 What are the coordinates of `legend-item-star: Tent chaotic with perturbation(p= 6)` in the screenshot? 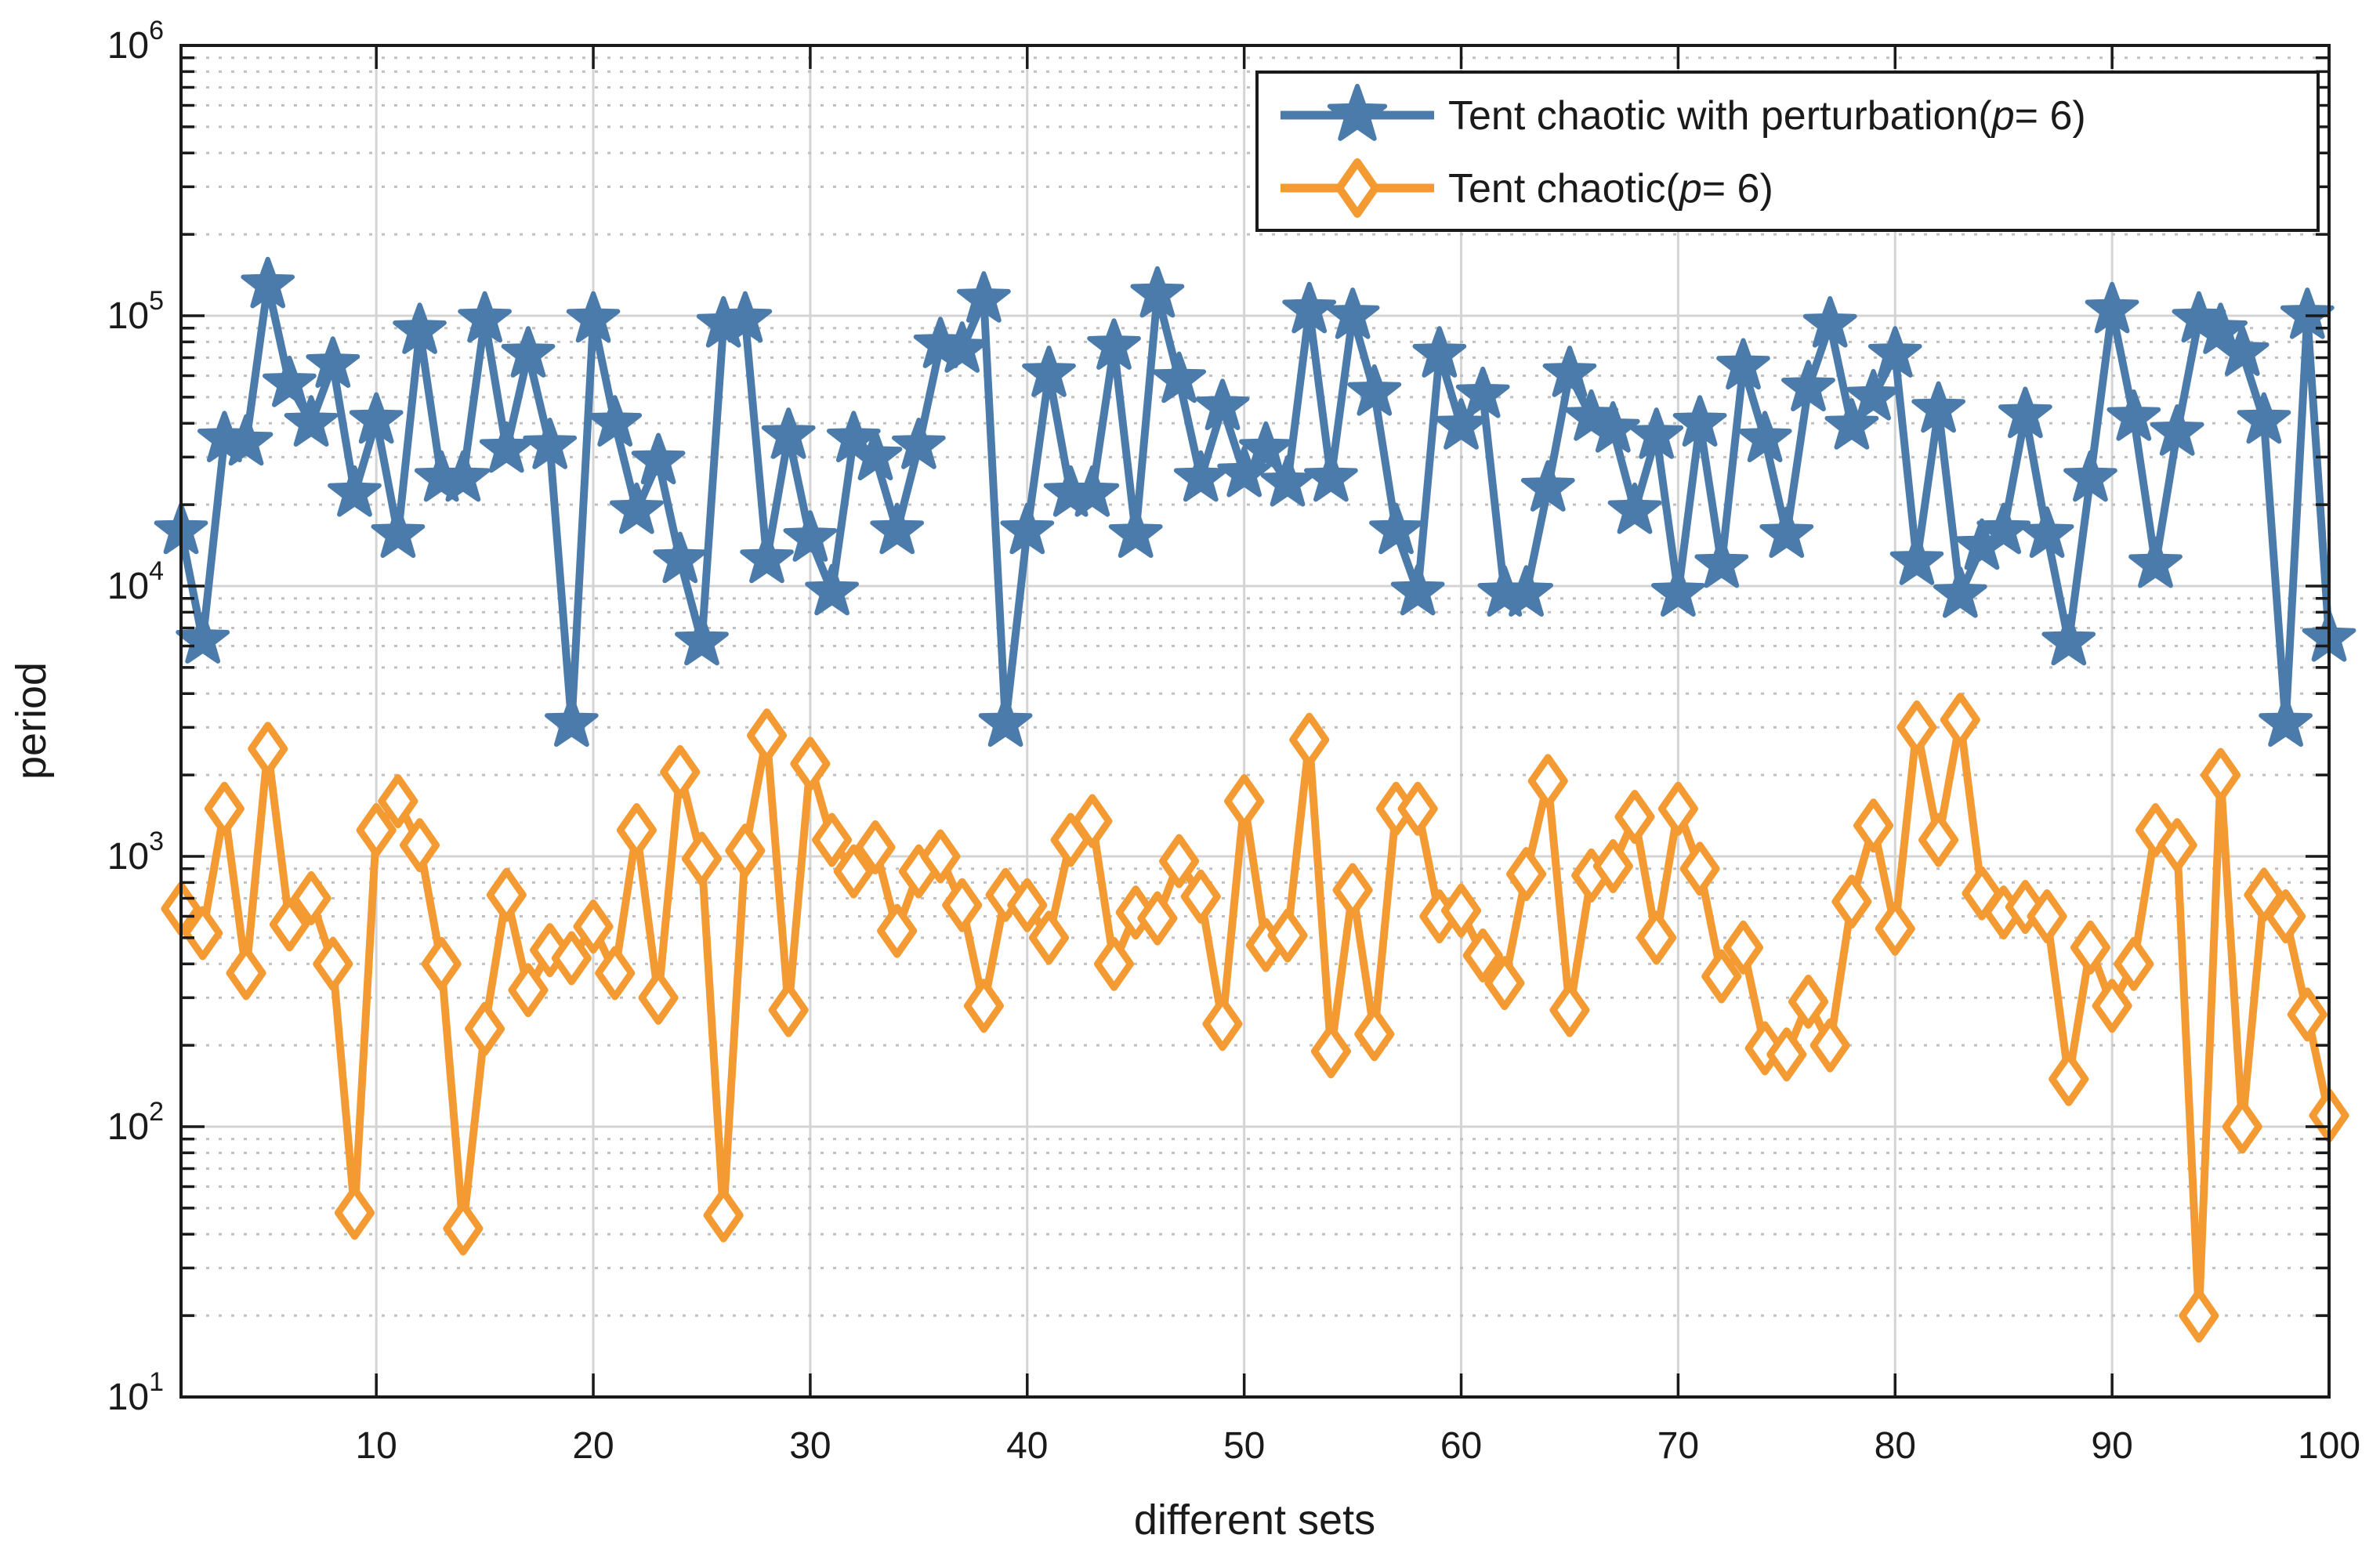 It's located at (1683, 113).